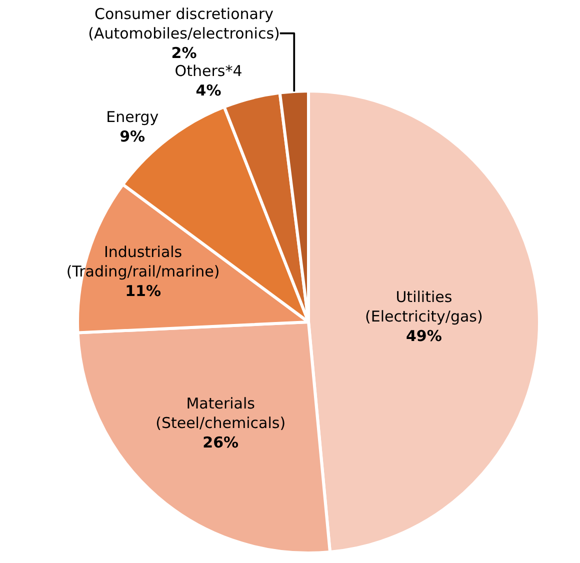 The height and width of the screenshot is (563, 580). What do you see at coordinates (132, 117) in the screenshot?
I see `slice-label: Energy` at bounding box center [132, 117].